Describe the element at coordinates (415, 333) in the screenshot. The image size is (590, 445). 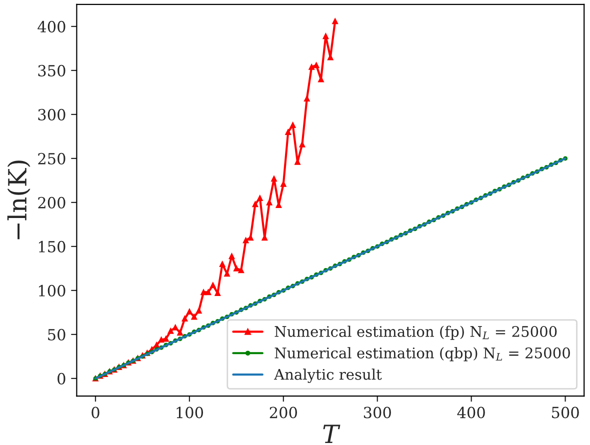
I see `legend-label: Numerical estimation (fp) N$_{L}$ = 25000` at that location.